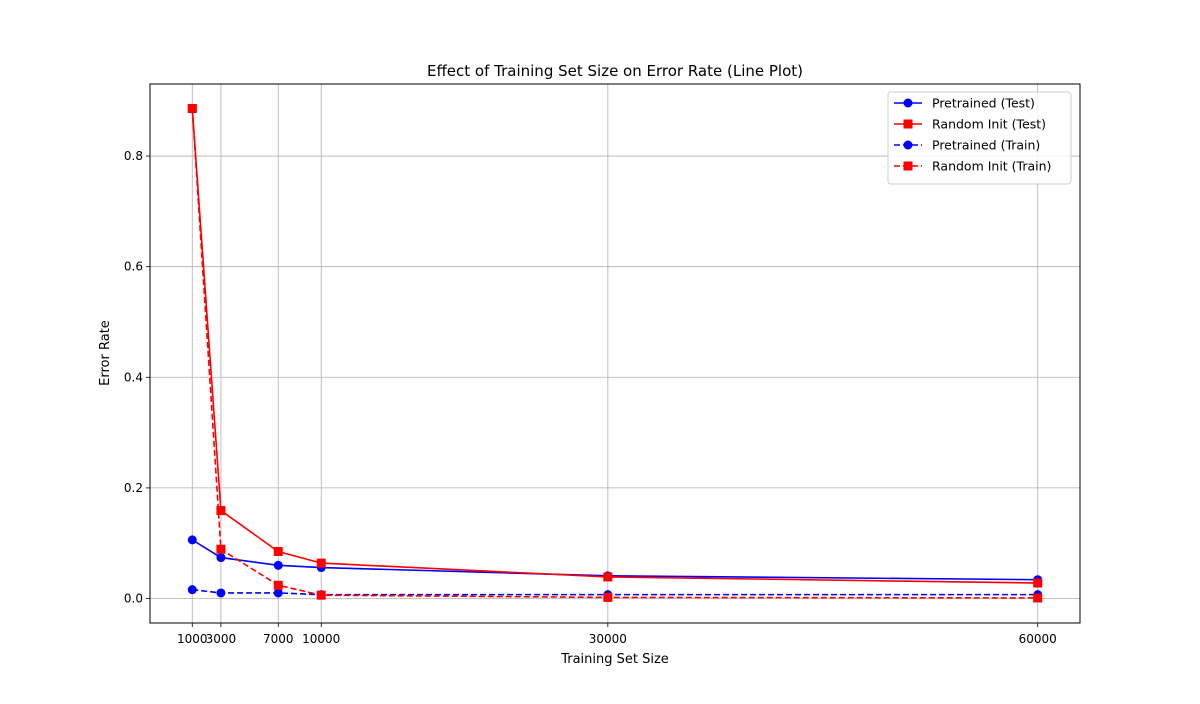 The image size is (1200, 704). Describe the element at coordinates (192, 639) in the screenshot. I see `x-tick-label: 1000` at that location.